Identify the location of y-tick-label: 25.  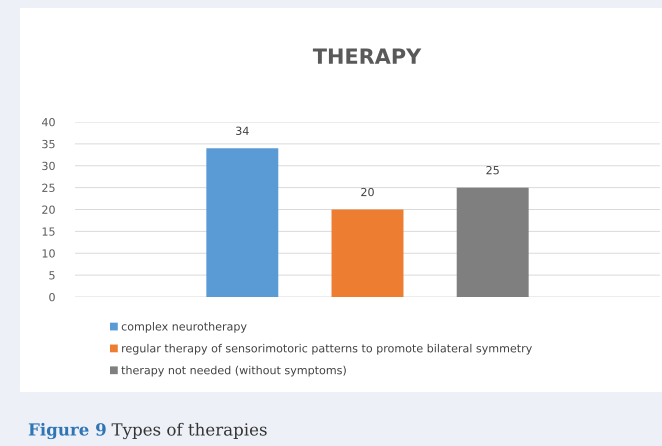
(48, 188).